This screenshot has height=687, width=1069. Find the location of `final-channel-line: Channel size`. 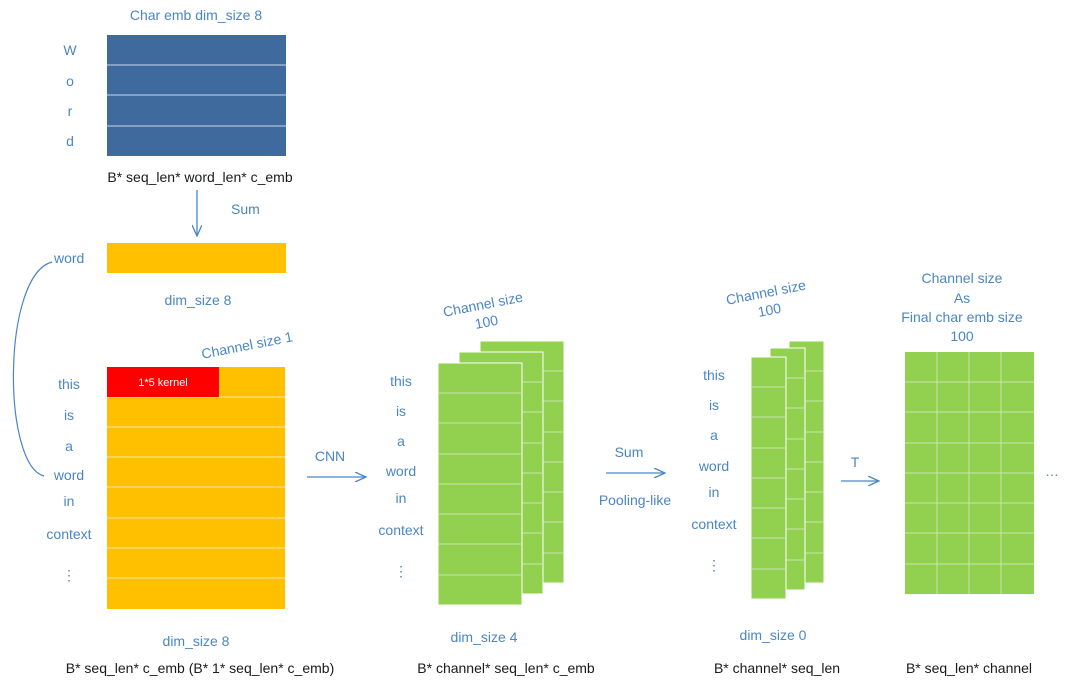

final-channel-line: Channel size is located at coordinates (962, 278).